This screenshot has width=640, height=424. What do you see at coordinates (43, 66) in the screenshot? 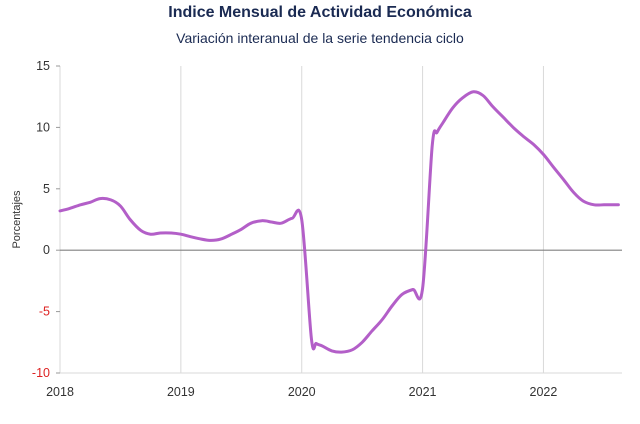
I see `y-tick-label: 15` at bounding box center [43, 66].